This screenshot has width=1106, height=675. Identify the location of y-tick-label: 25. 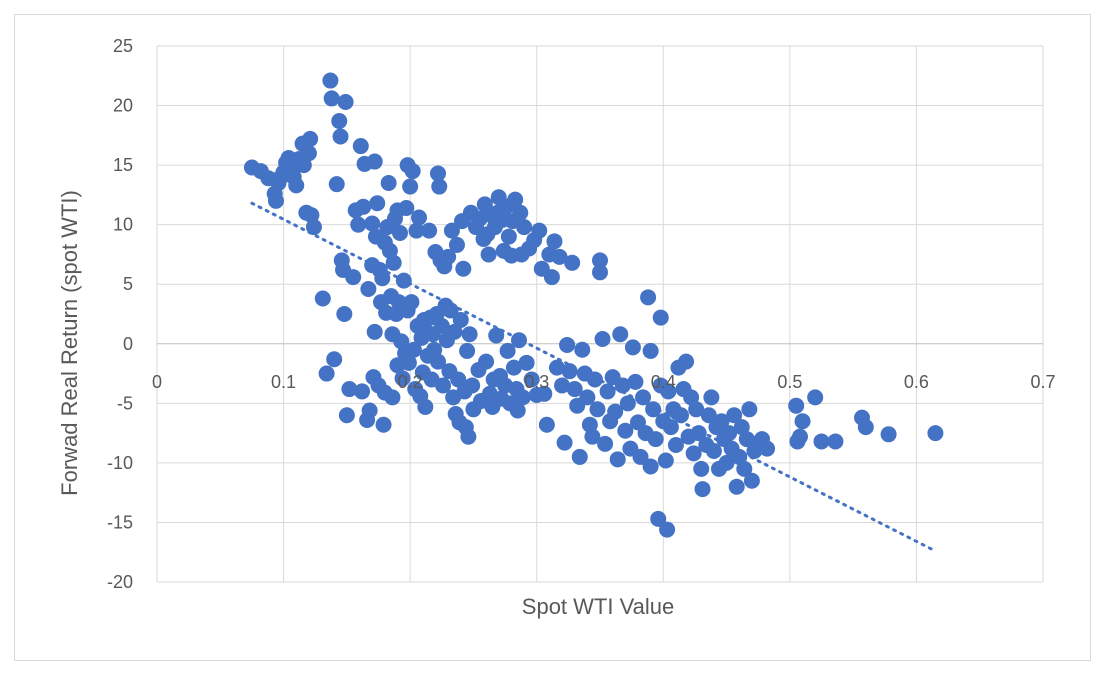
(123, 46).